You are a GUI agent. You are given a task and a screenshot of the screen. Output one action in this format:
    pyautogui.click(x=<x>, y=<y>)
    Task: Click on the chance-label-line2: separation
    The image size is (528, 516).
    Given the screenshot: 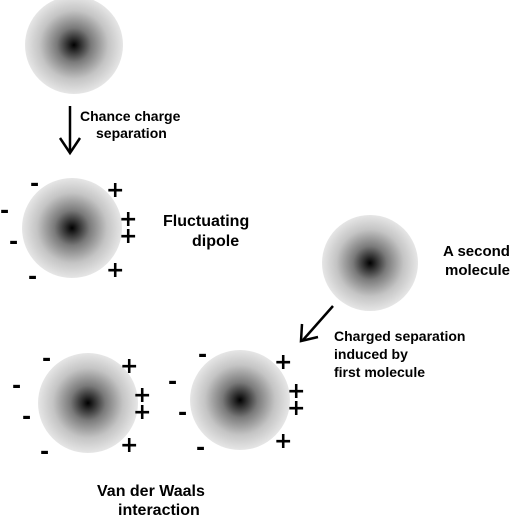 What is the action you would take?
    pyautogui.click(x=131, y=133)
    